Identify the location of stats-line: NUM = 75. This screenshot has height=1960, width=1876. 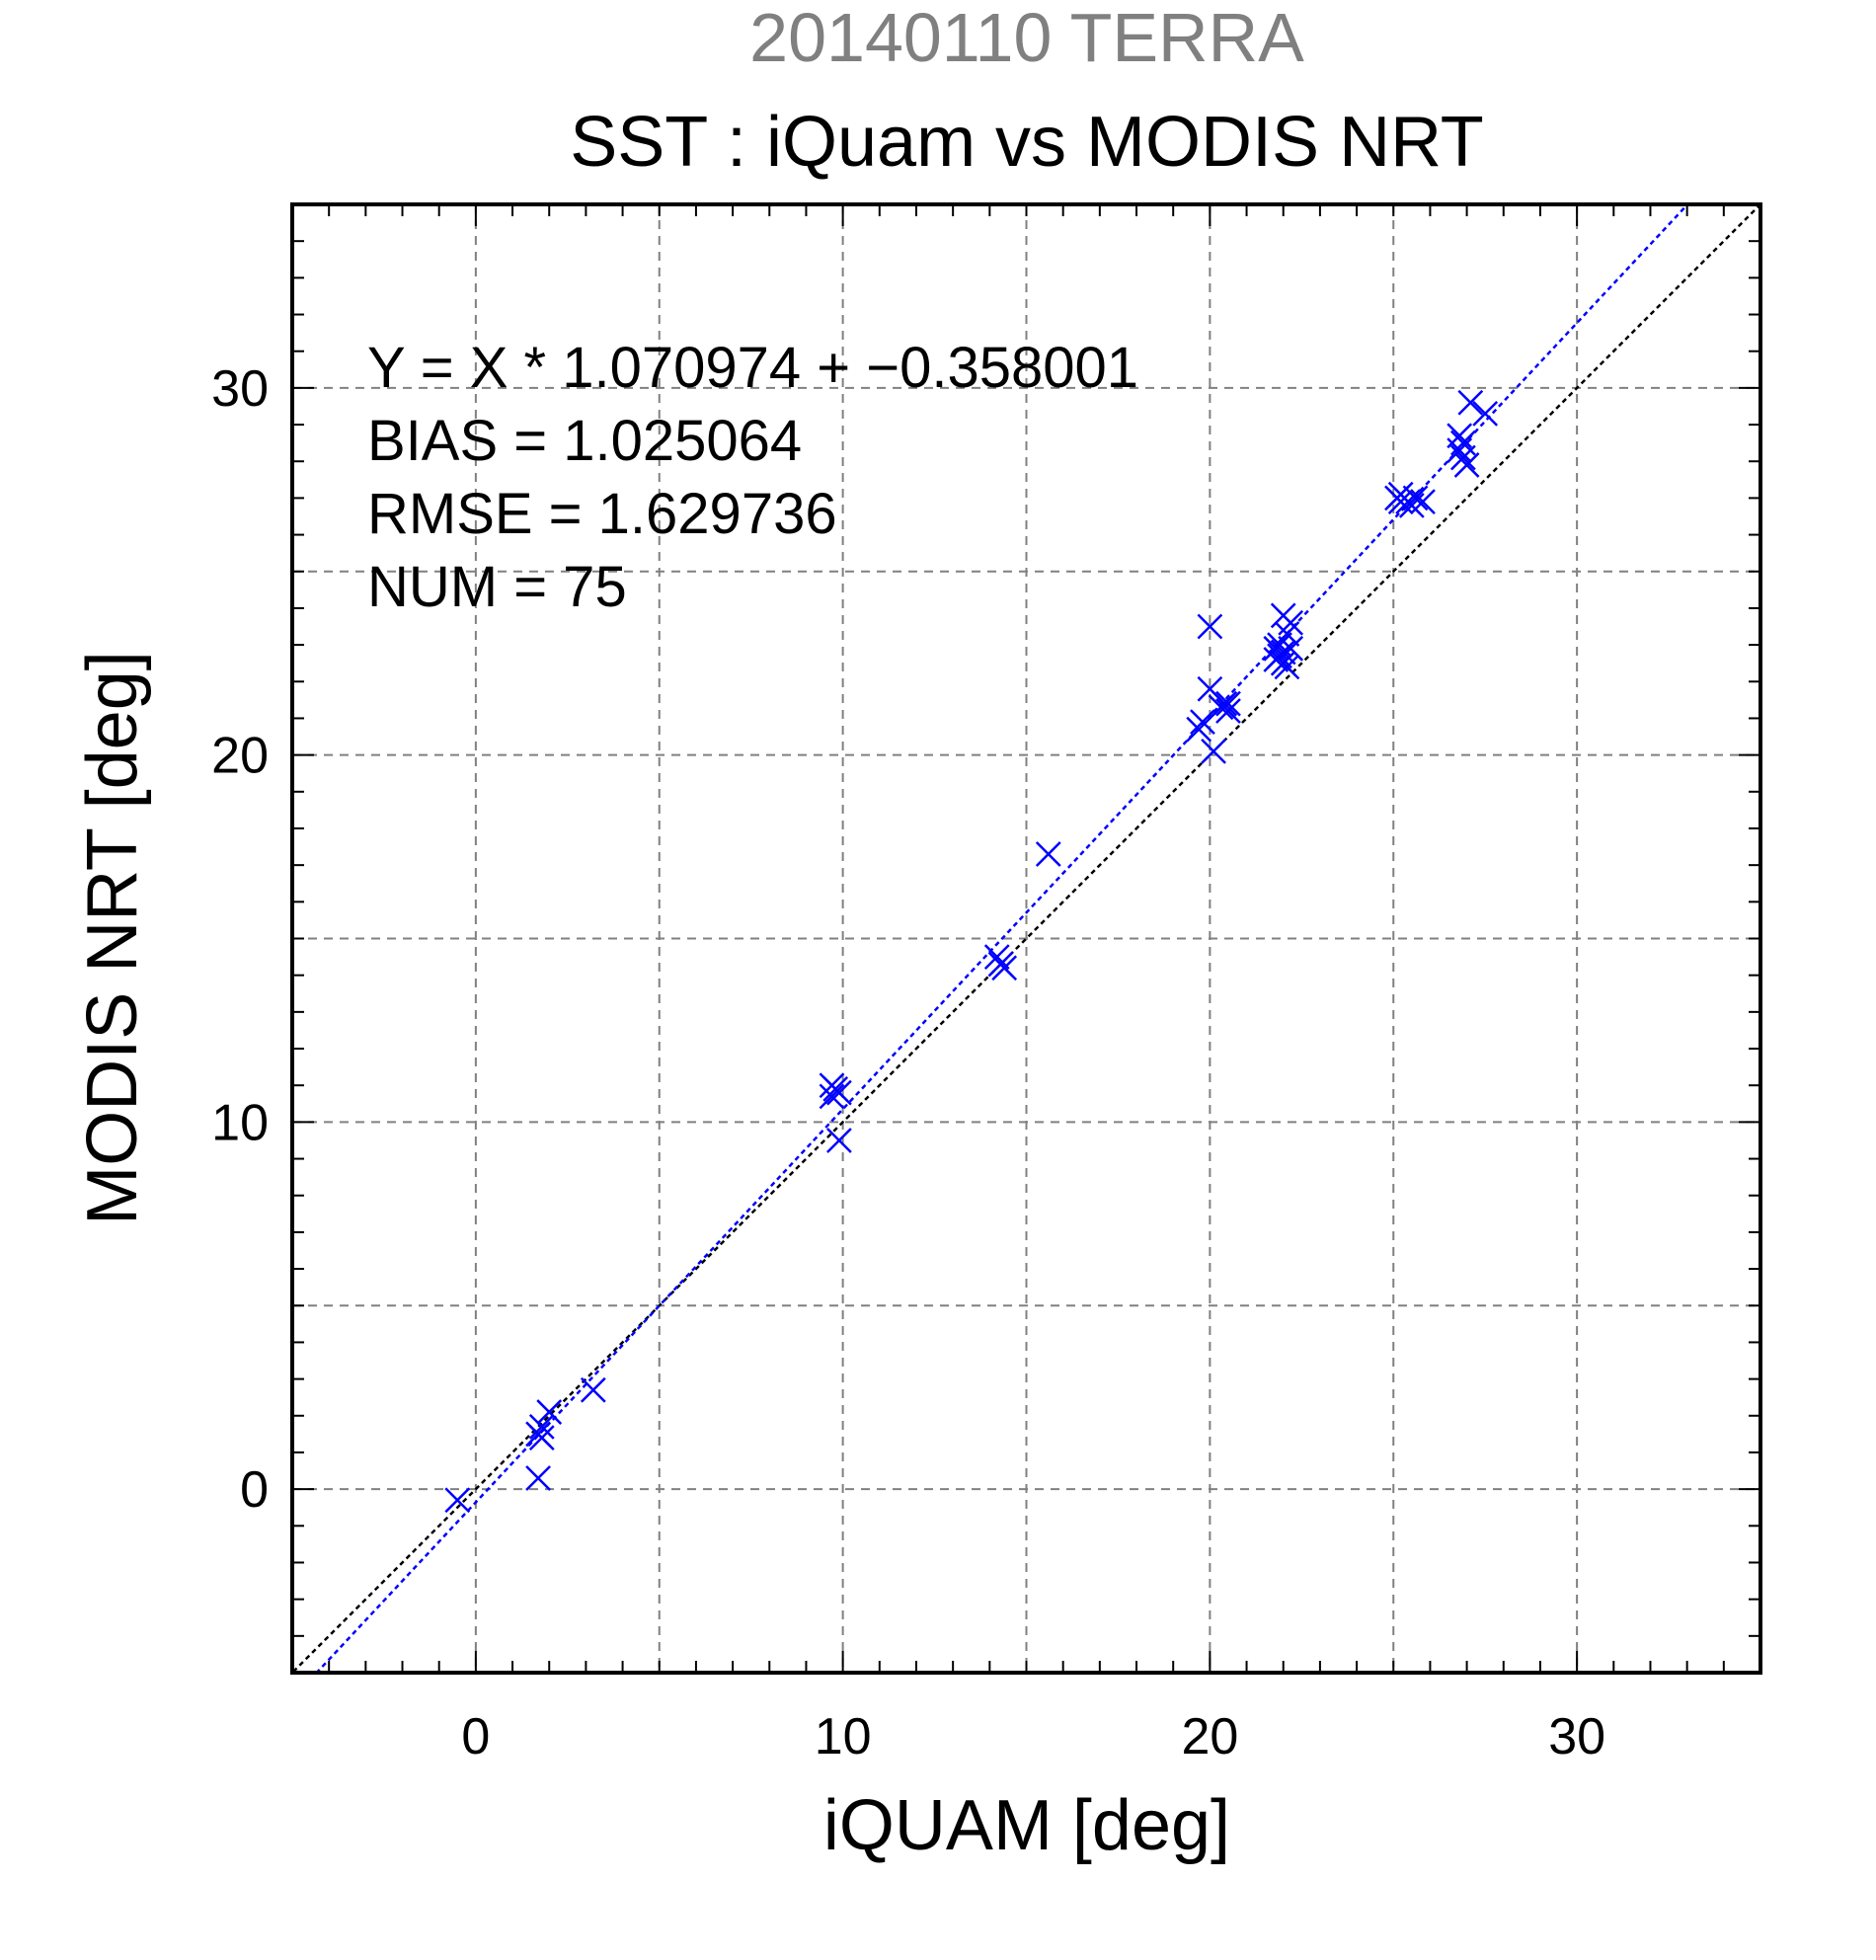
(497, 587).